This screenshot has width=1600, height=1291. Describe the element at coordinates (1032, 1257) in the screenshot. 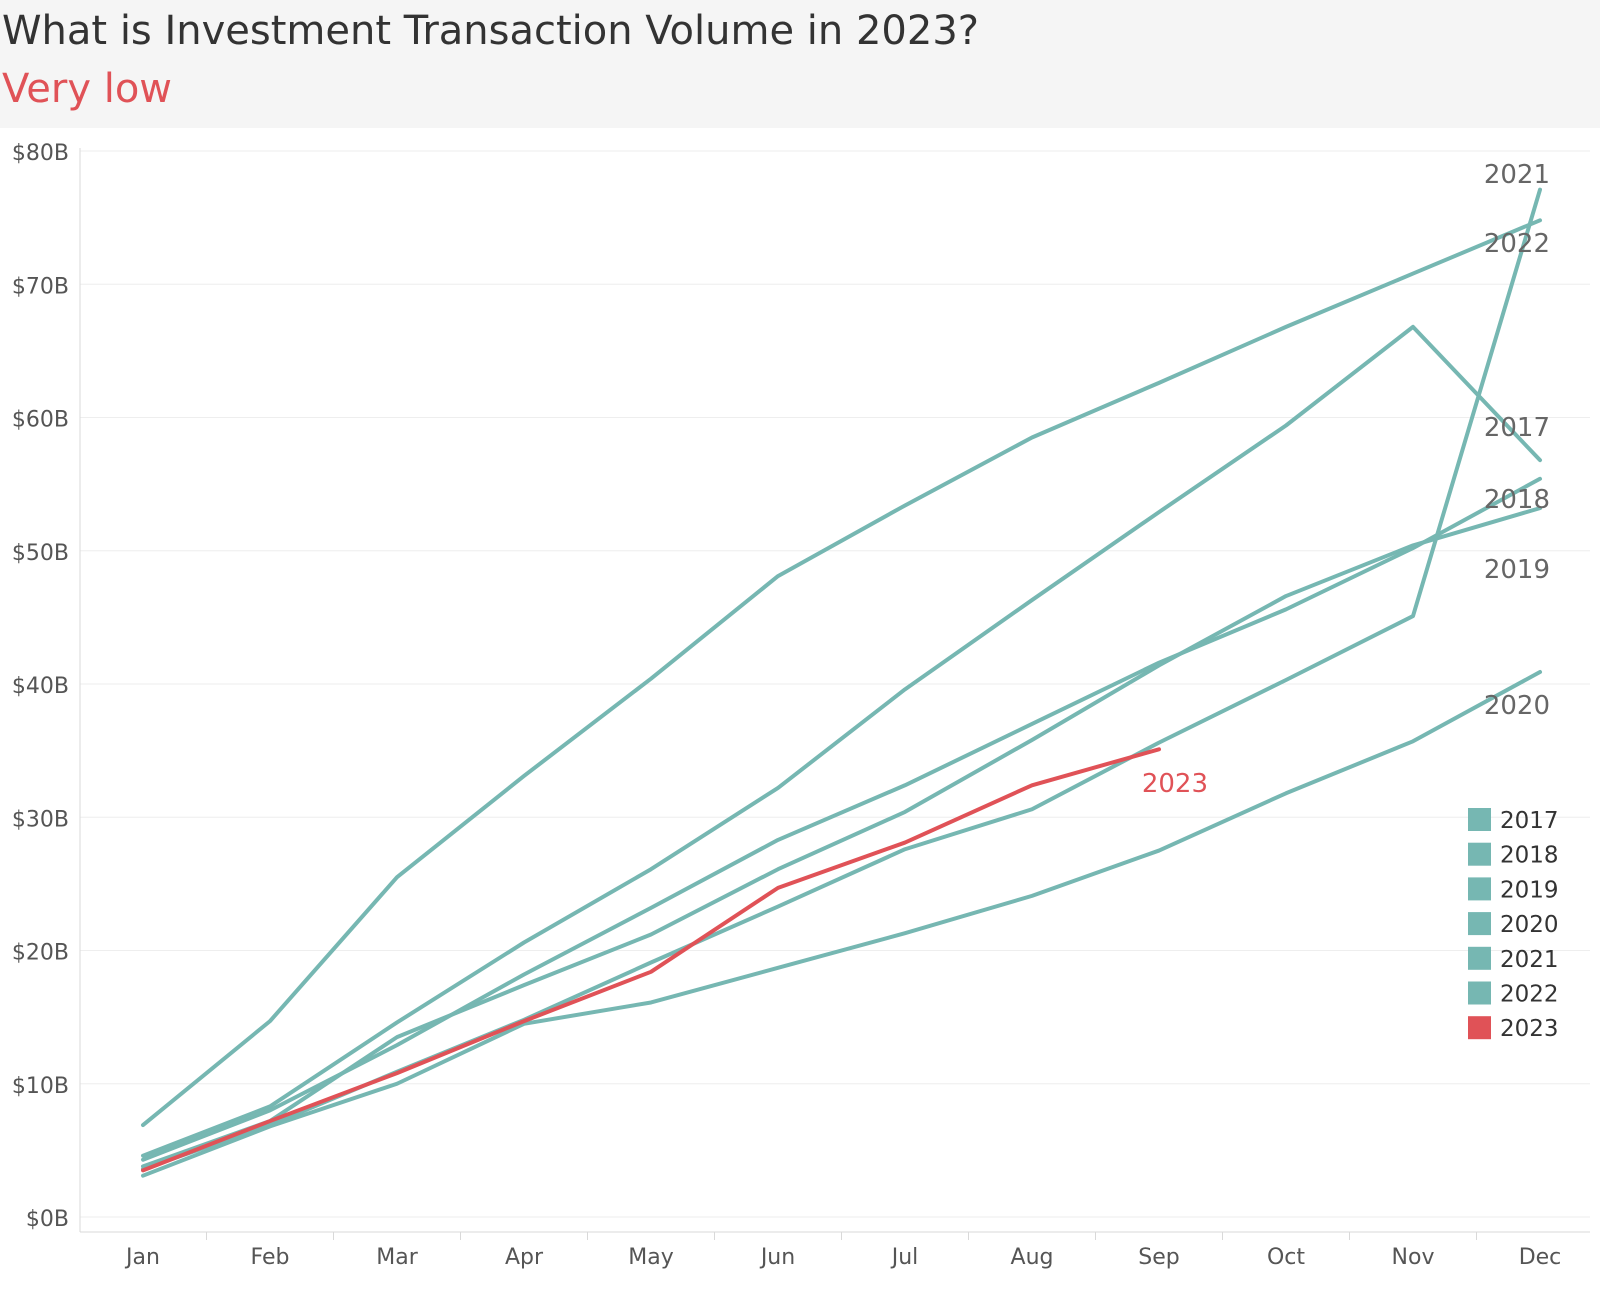

I see `x-tick-label: Aug` at that location.